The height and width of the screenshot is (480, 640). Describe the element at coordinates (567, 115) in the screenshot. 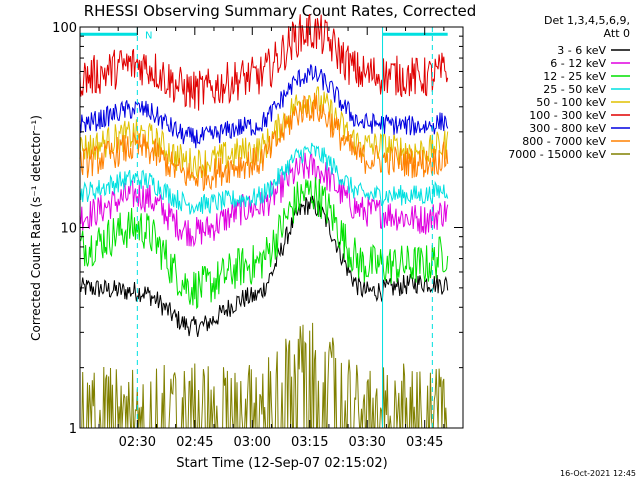

I see `legend-label-5: 100 - 300 keV` at that location.